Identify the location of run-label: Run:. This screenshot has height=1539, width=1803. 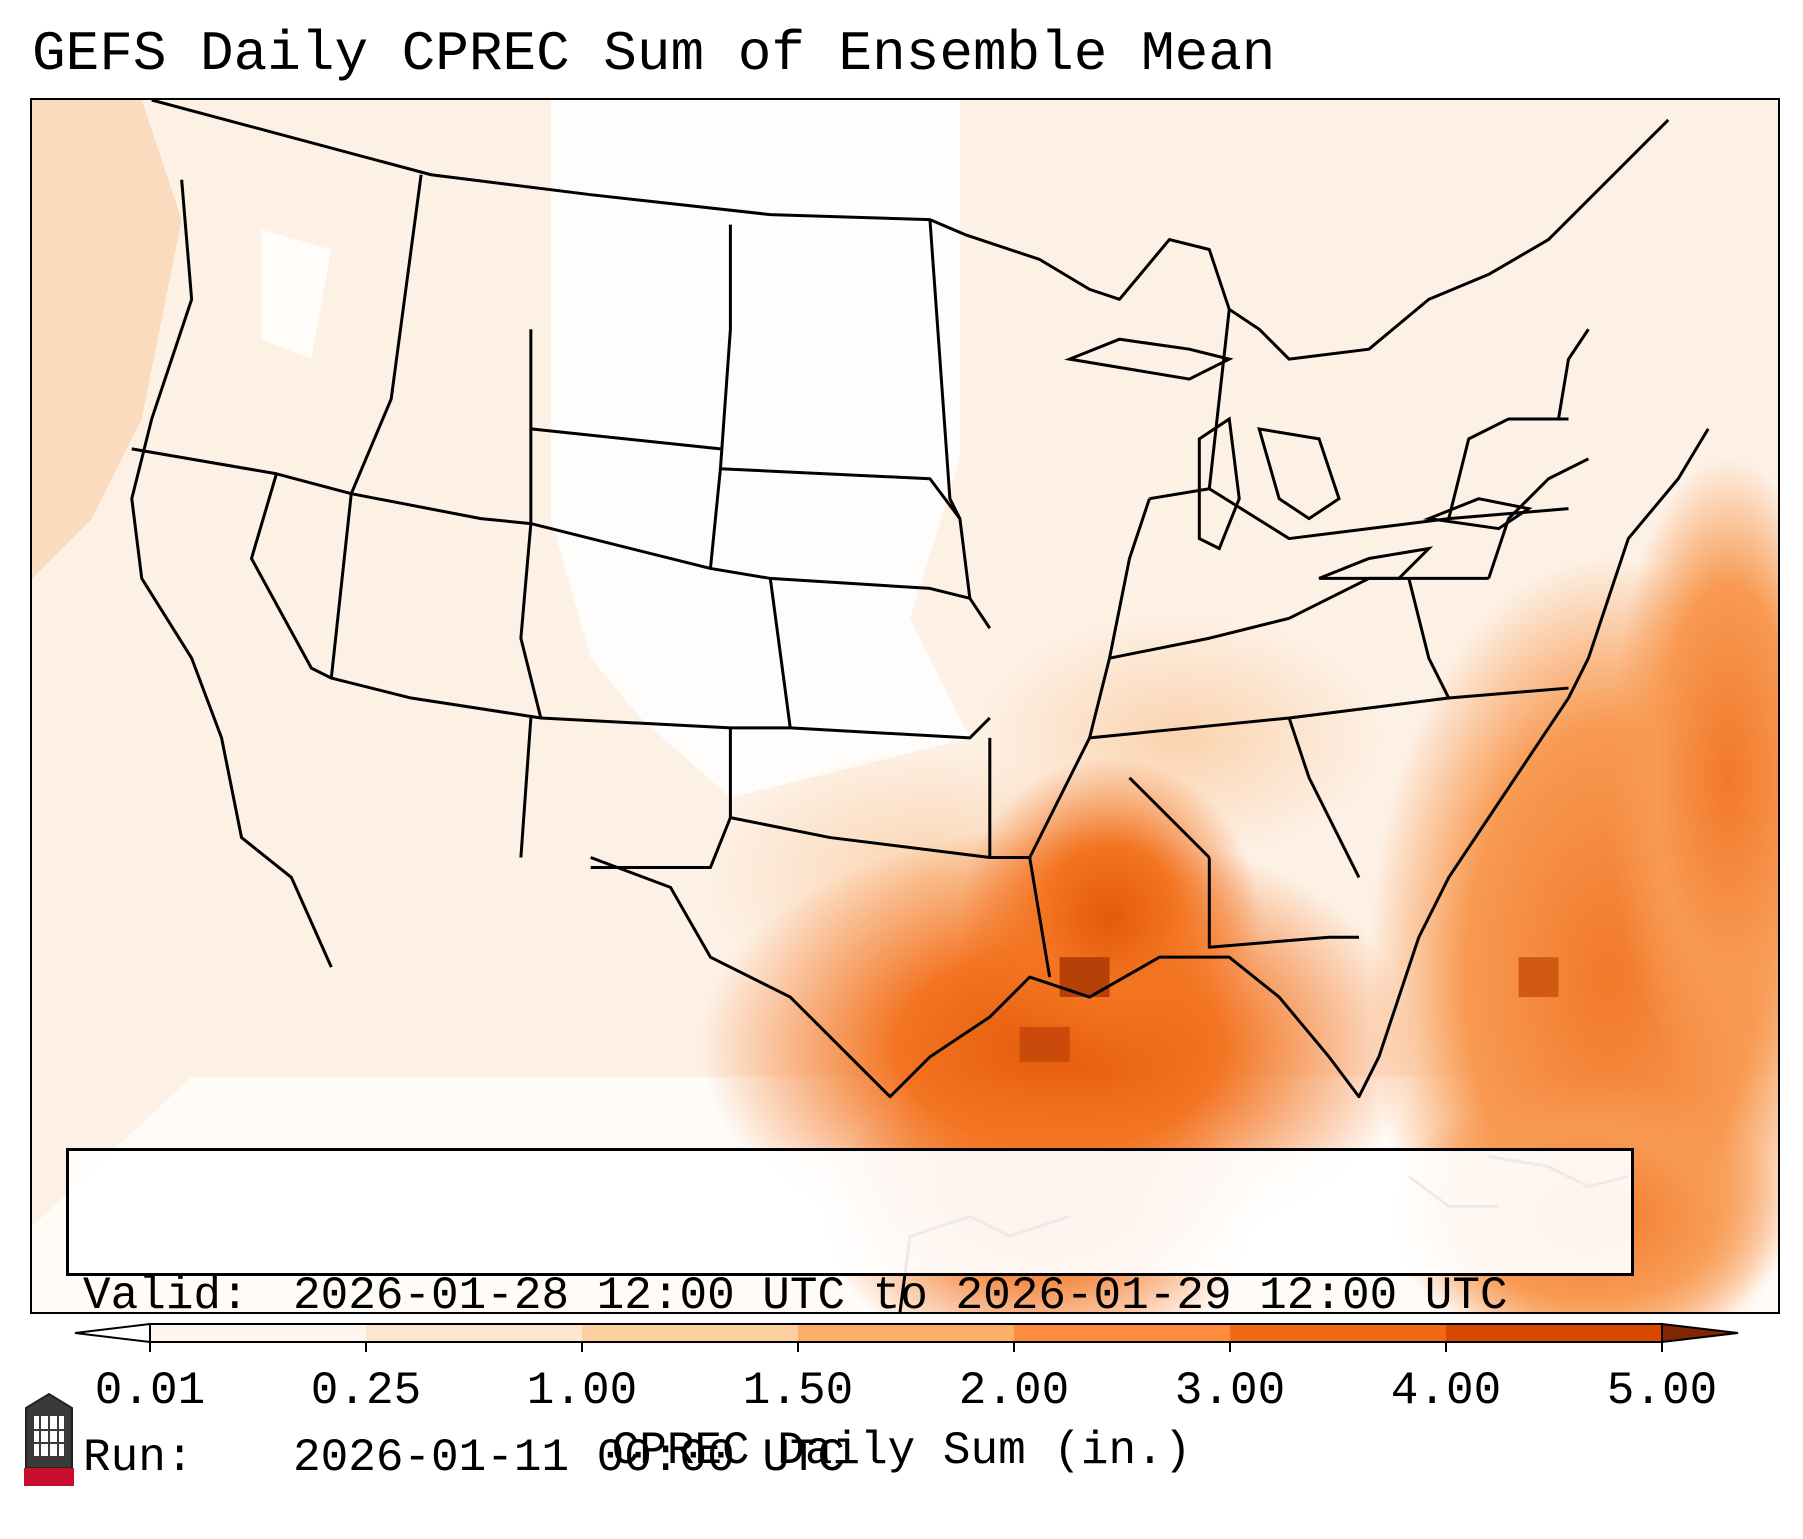
(138, 1458).